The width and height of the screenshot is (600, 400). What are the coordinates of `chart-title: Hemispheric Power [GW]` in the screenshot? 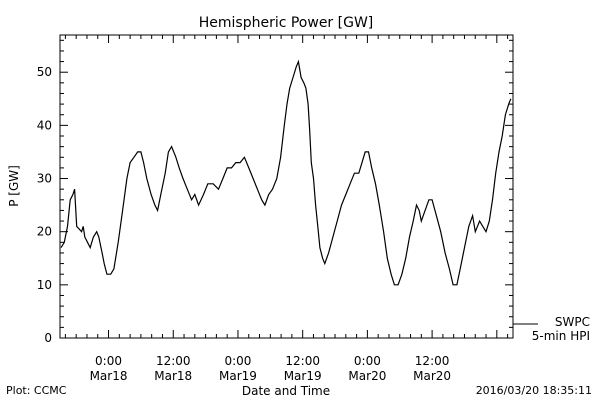 It's located at (286, 23).